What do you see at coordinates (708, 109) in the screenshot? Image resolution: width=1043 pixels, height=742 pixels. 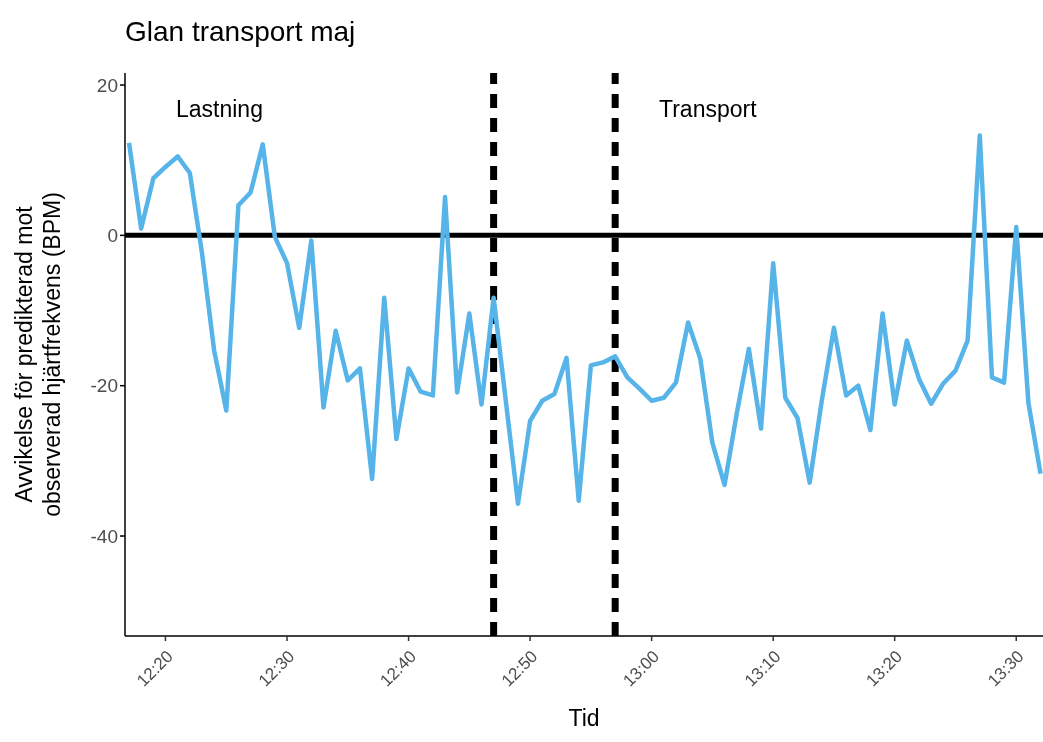 I see `annotation: Transport` at bounding box center [708, 109].